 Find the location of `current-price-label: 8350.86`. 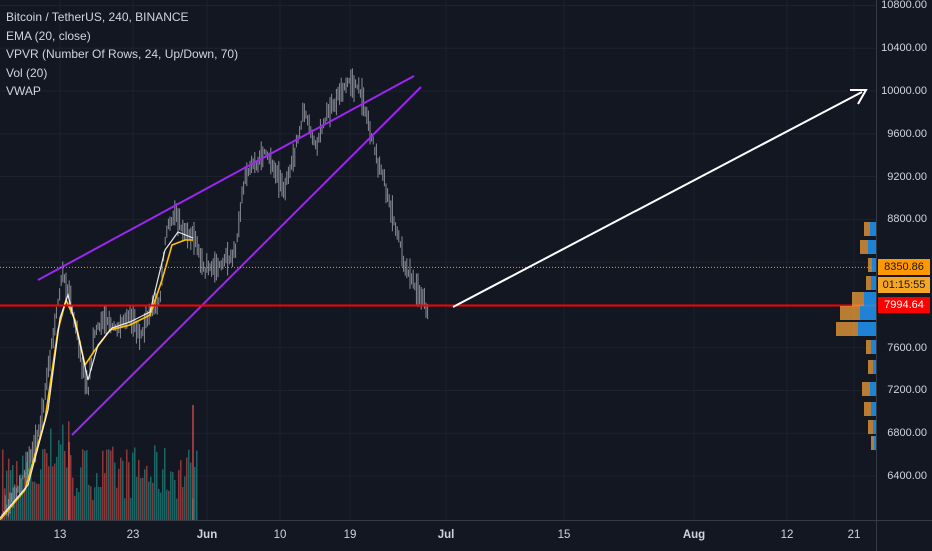

current-price-label: 8350.86 is located at coordinates (904, 267).